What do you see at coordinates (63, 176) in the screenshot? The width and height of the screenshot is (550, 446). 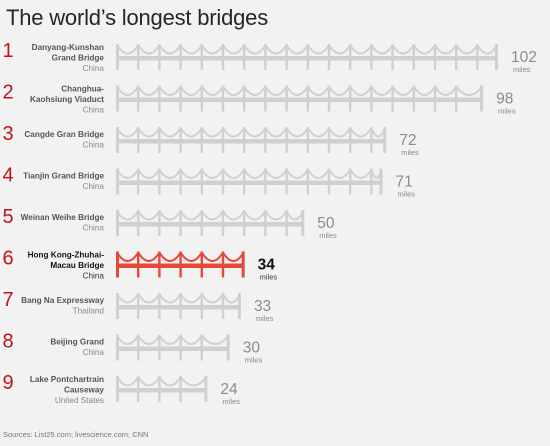 I see `bridge-name: Tianjin Grand Bridge` at bounding box center [63, 176].